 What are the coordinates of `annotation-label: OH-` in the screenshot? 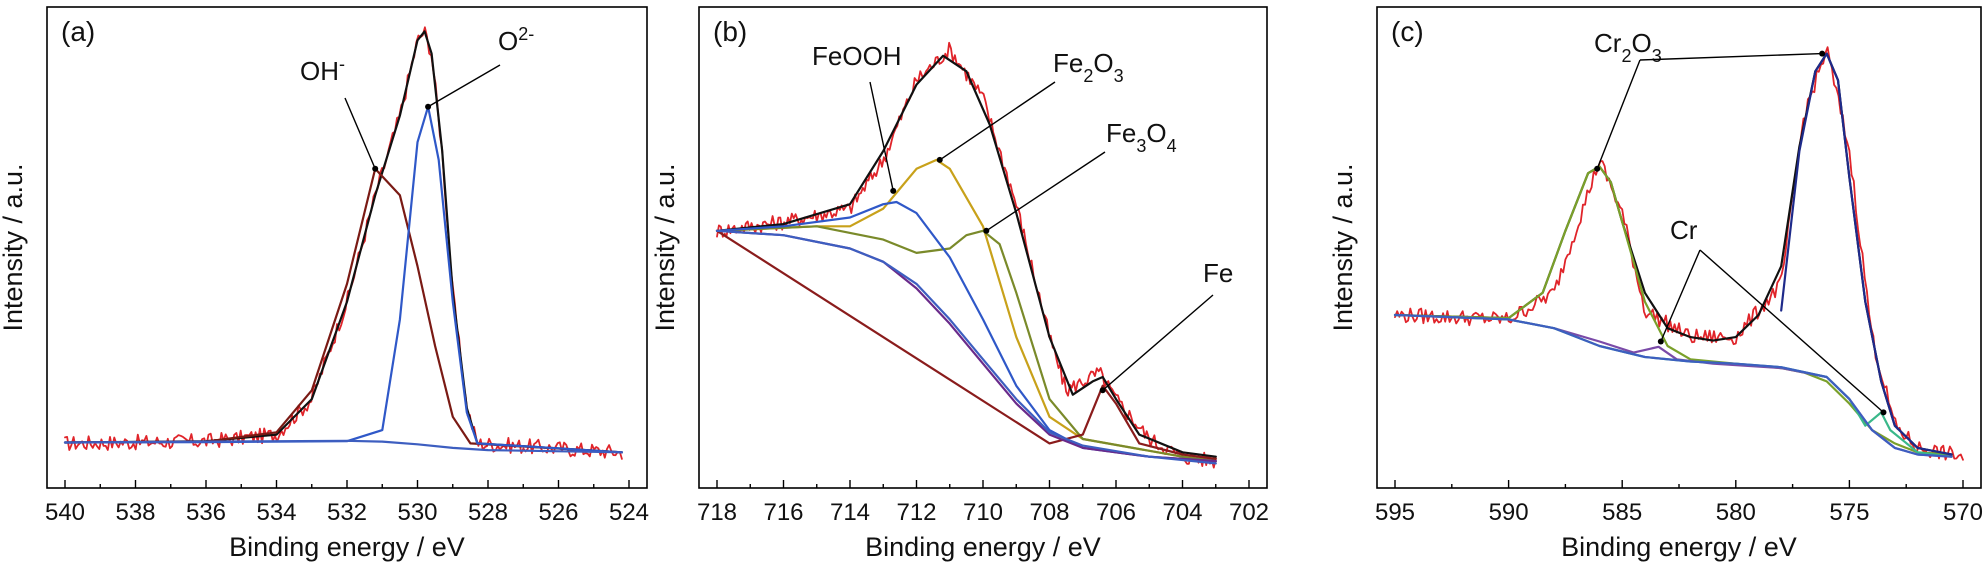 It's located at (322, 70).